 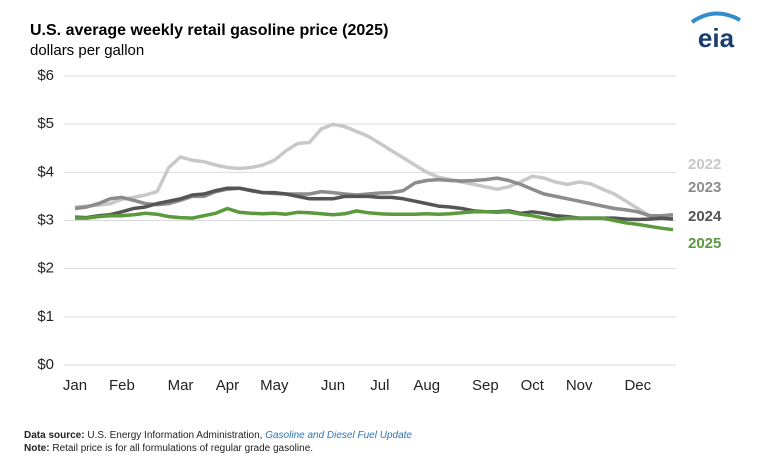 I want to click on logo: eia, so click(x=716, y=38).